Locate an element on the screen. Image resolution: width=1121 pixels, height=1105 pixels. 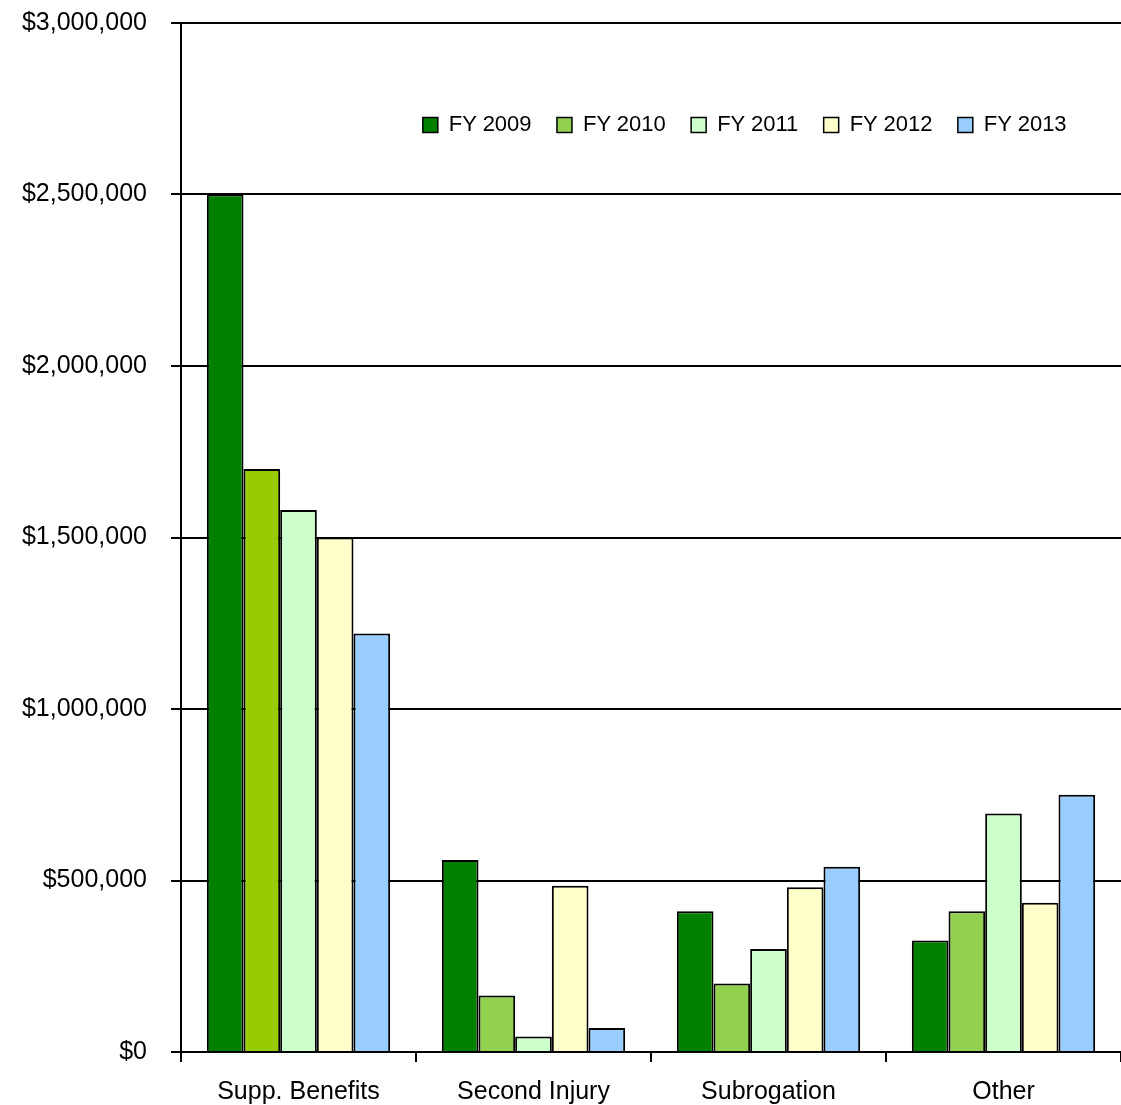
x-tick-label: Supp. Benefits is located at coordinates (298, 1089).